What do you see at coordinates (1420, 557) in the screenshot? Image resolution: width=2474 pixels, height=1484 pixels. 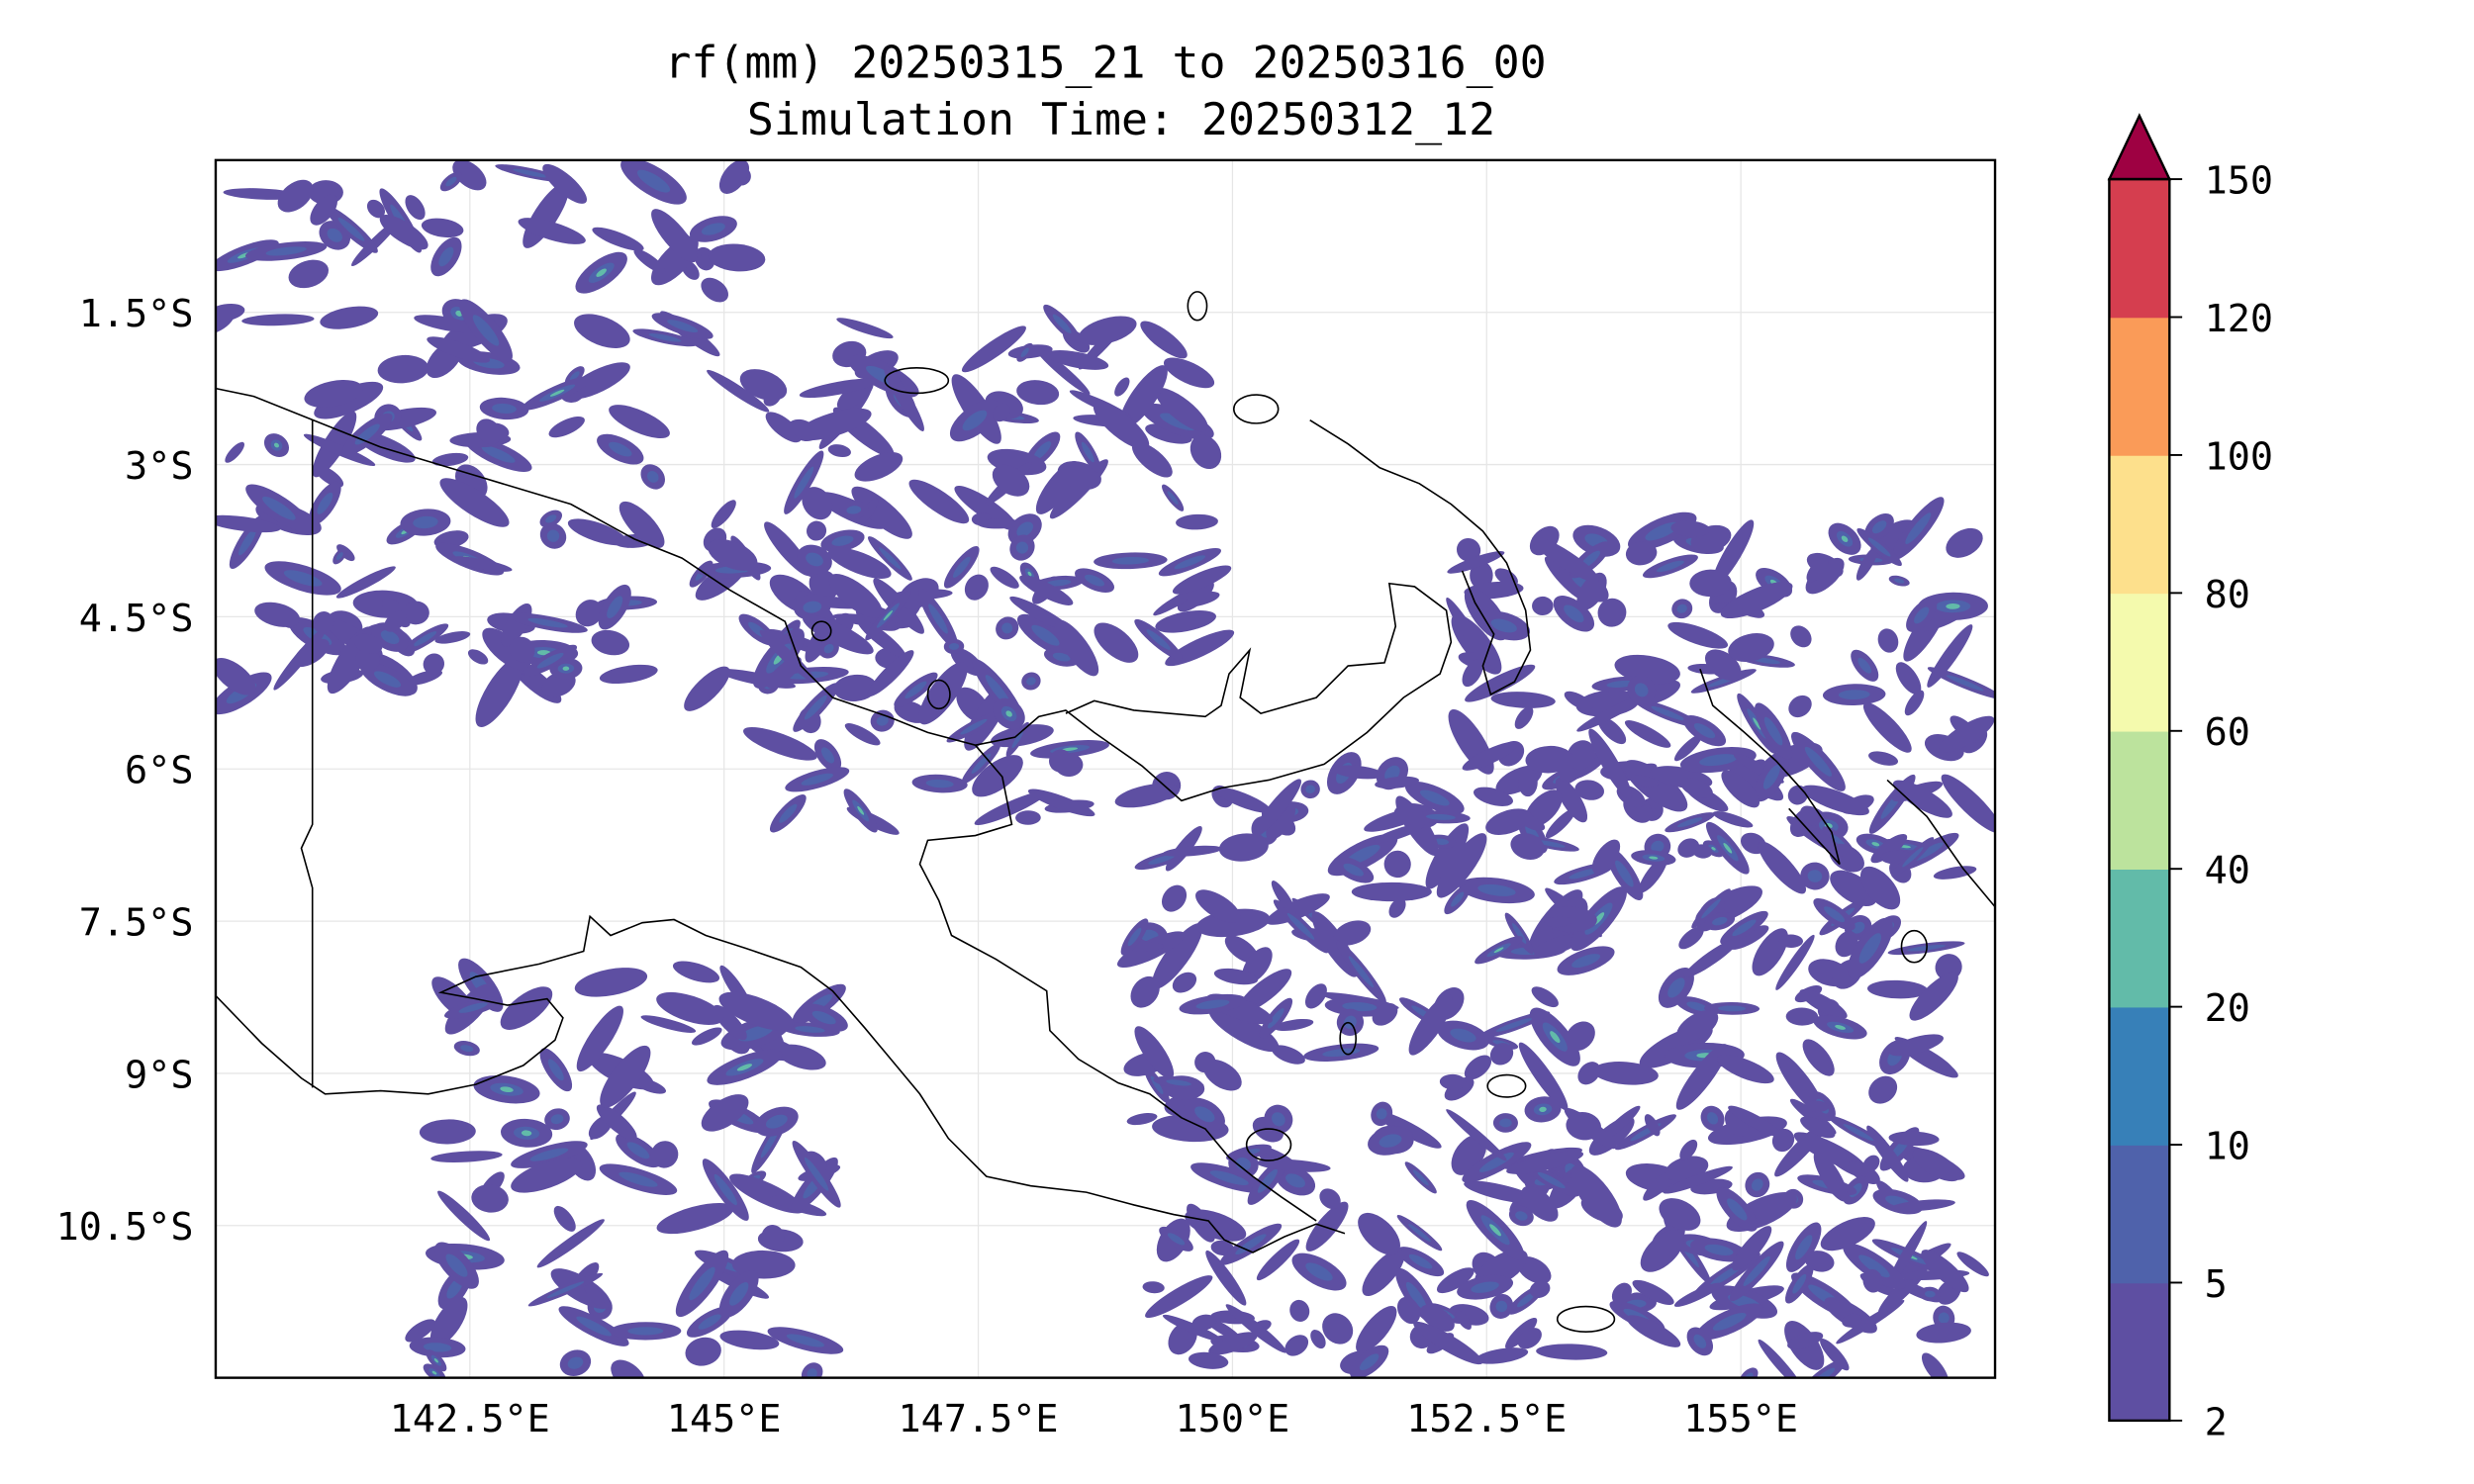 I see `coastline-new-britain` at bounding box center [1420, 557].